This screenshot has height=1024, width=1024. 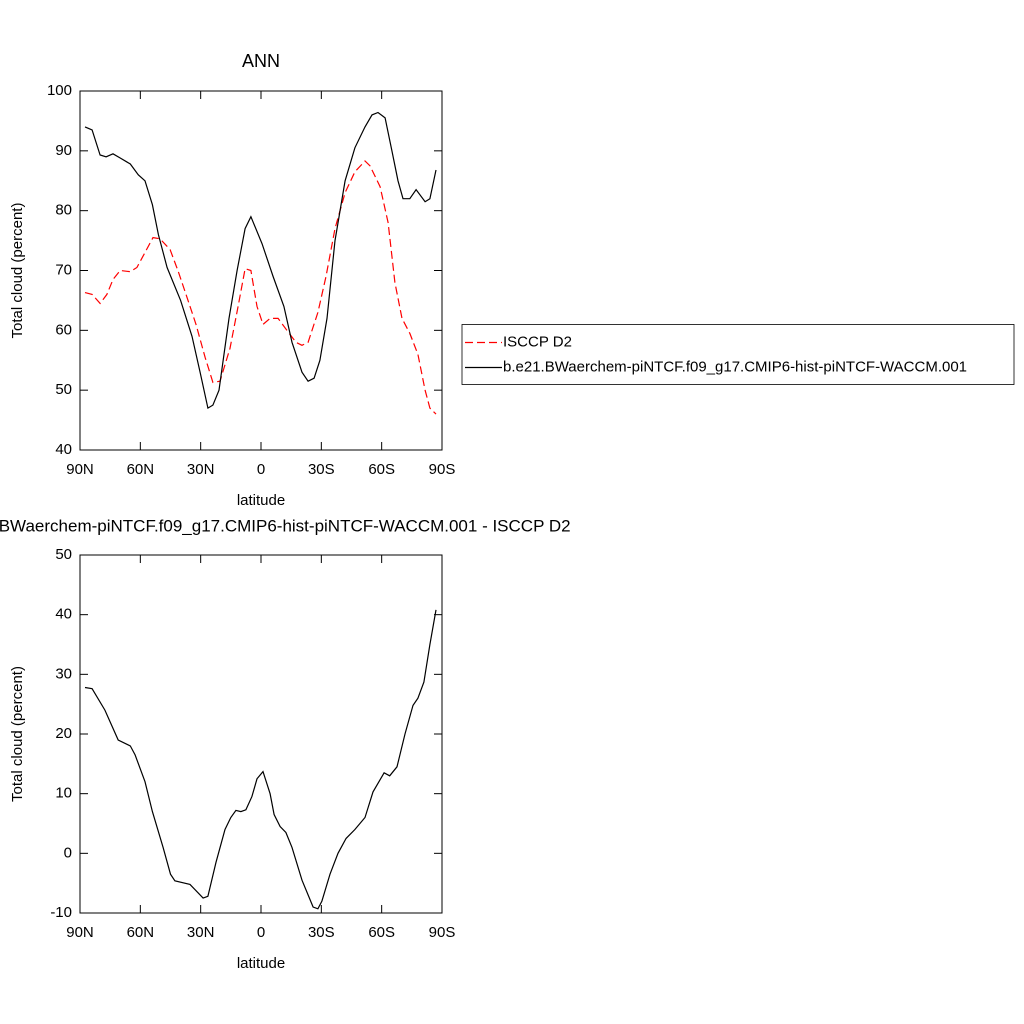 I want to click on legend-box, so click(x=738, y=354).